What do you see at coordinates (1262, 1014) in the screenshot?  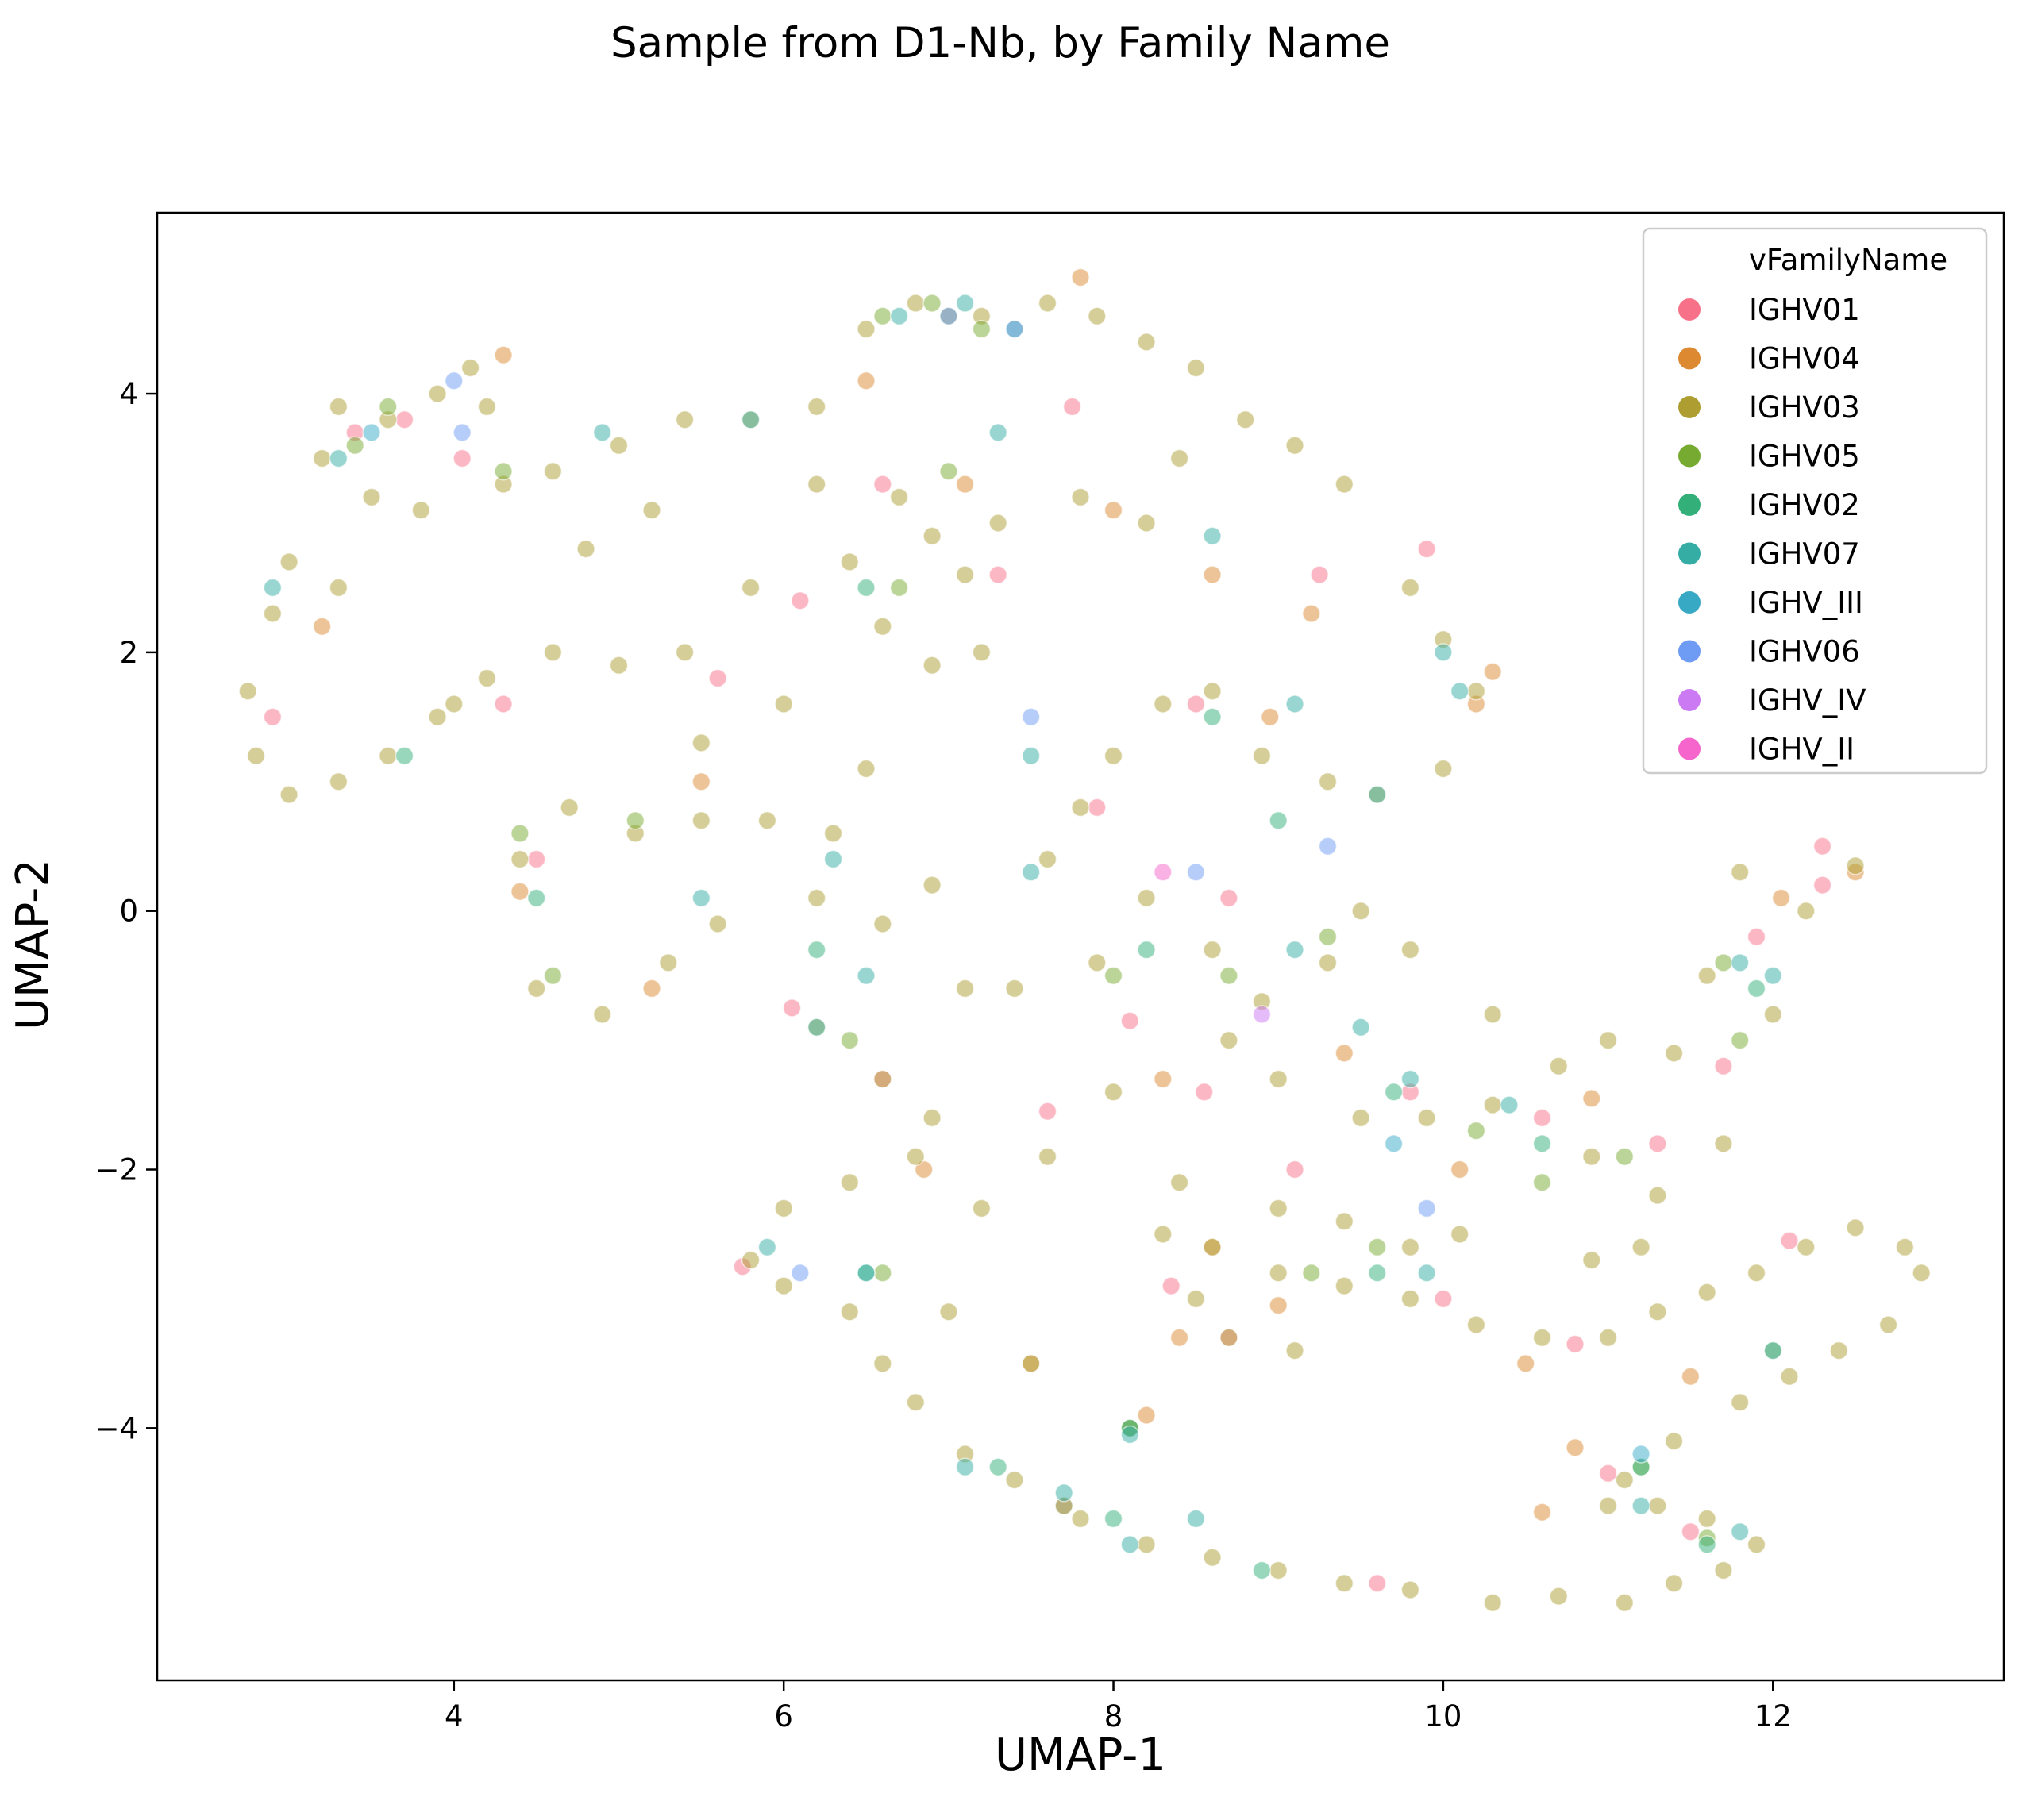 I see `scatter-point-ighv-iv` at bounding box center [1262, 1014].